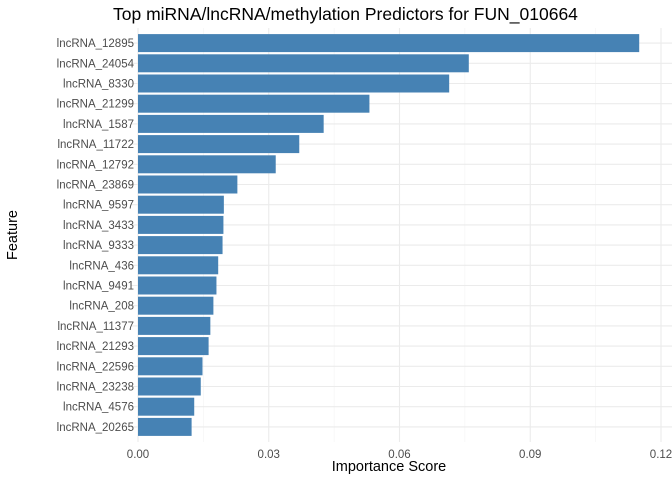 Image resolution: width=672 pixels, height=480 pixels. I want to click on x-axis-title: Importance Score, so click(389, 467).